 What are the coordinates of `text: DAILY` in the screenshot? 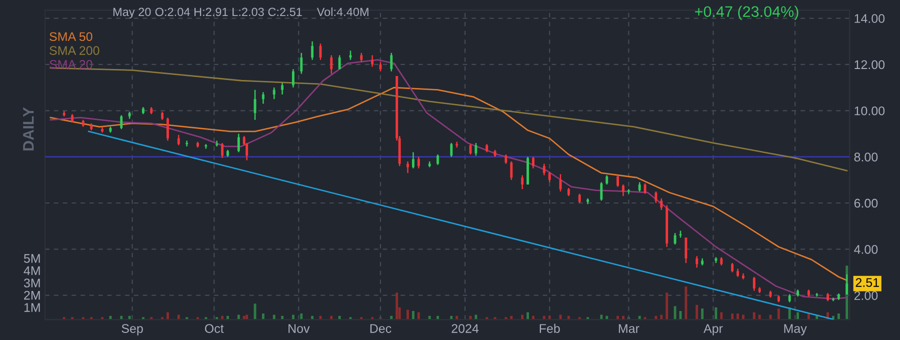 It's located at (28, 128).